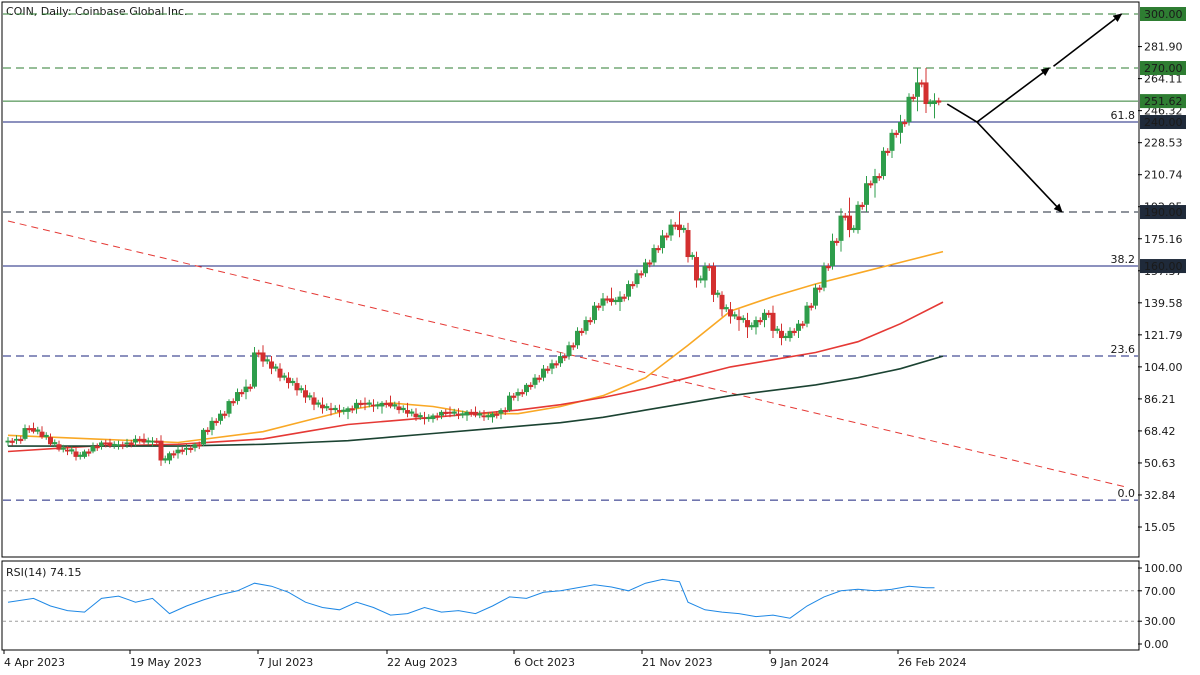 The width and height of the screenshot is (1200, 675). I want to click on price-label-text: 190.00, so click(1163, 212).